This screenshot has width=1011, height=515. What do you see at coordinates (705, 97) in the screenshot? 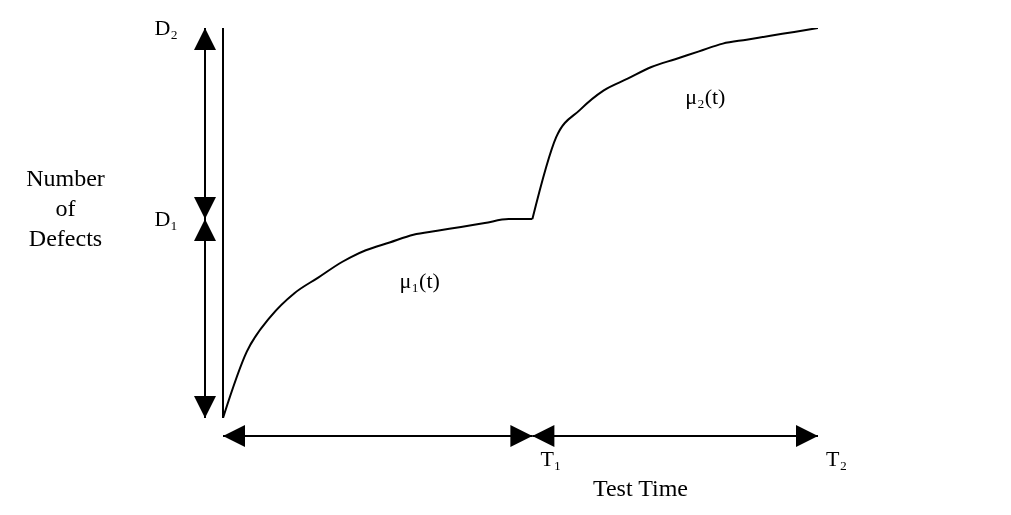
I see `series-label: μ₂(t)` at bounding box center [705, 97].